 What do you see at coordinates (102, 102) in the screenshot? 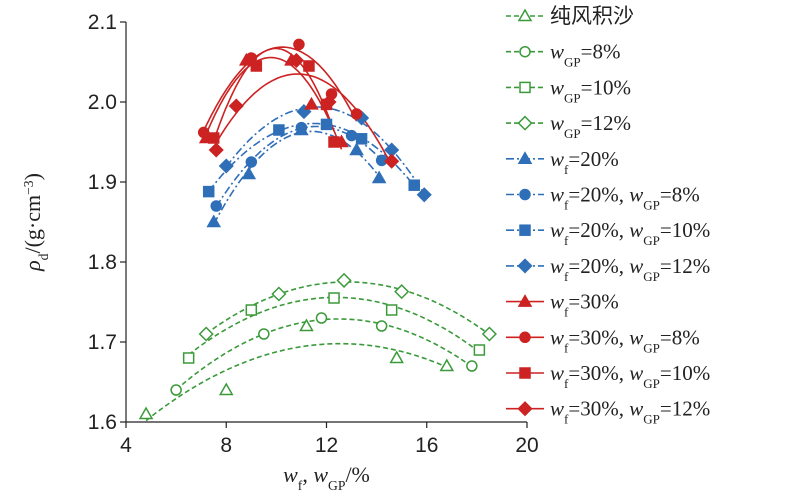
I see `y-tick-label-2: 2.0` at bounding box center [102, 102].